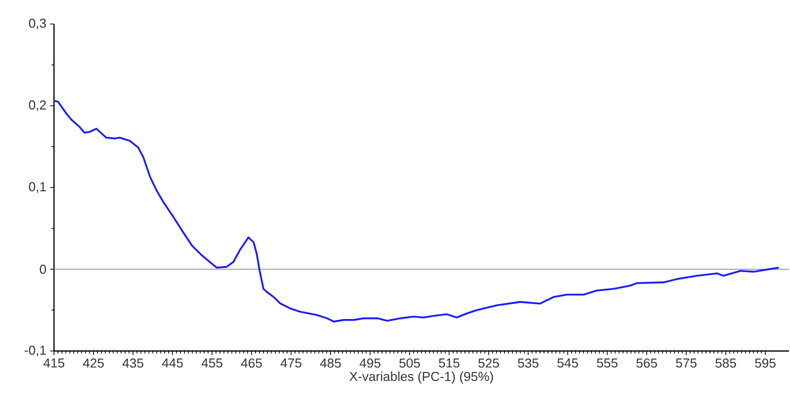 This screenshot has width=790, height=404. What do you see at coordinates (567, 363) in the screenshot?
I see `x-tick-label: 545` at bounding box center [567, 363].